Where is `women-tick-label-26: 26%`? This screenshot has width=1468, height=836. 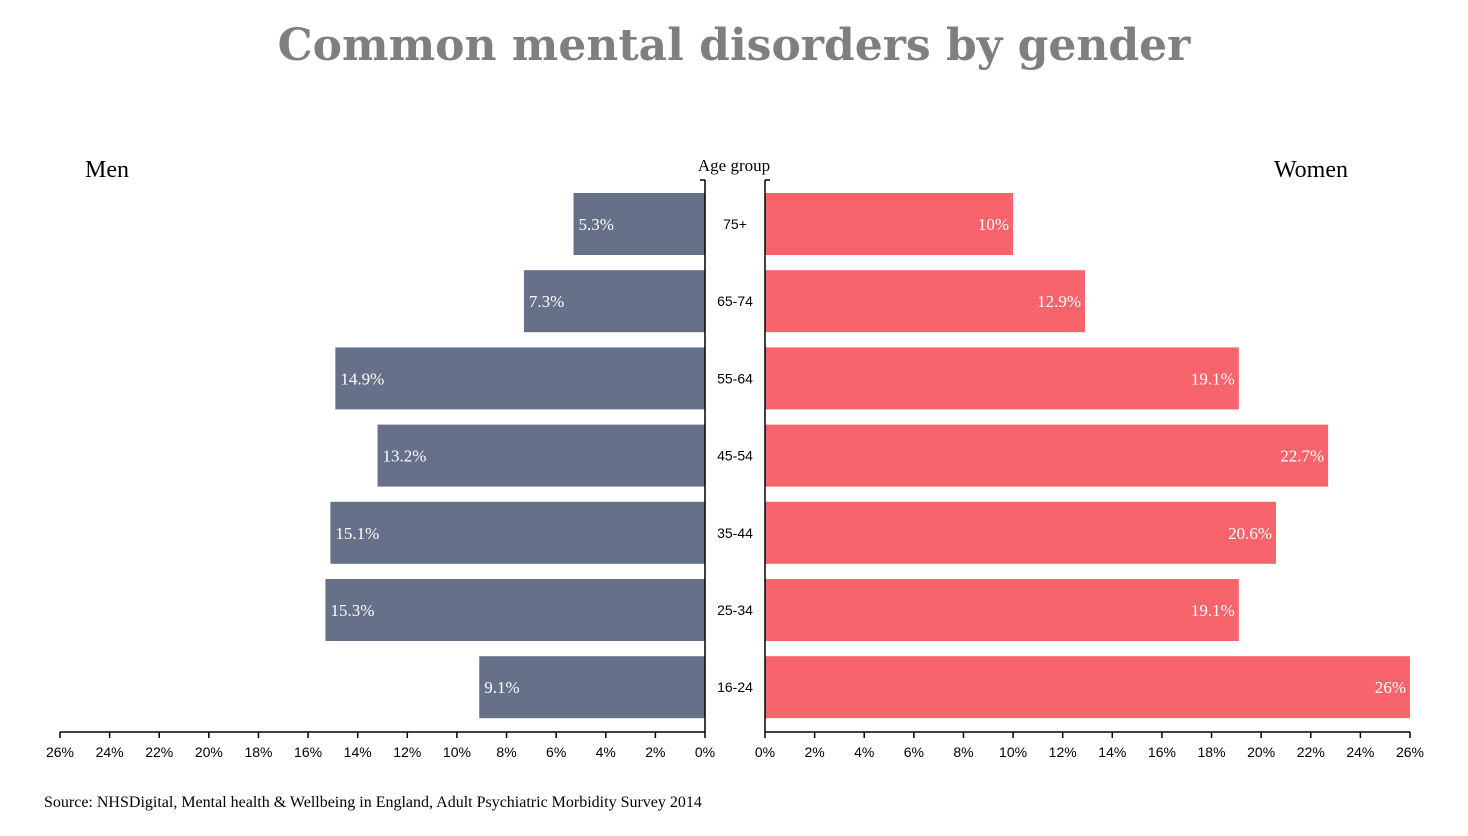 women-tick-label-26: 26% is located at coordinates (1410, 752).